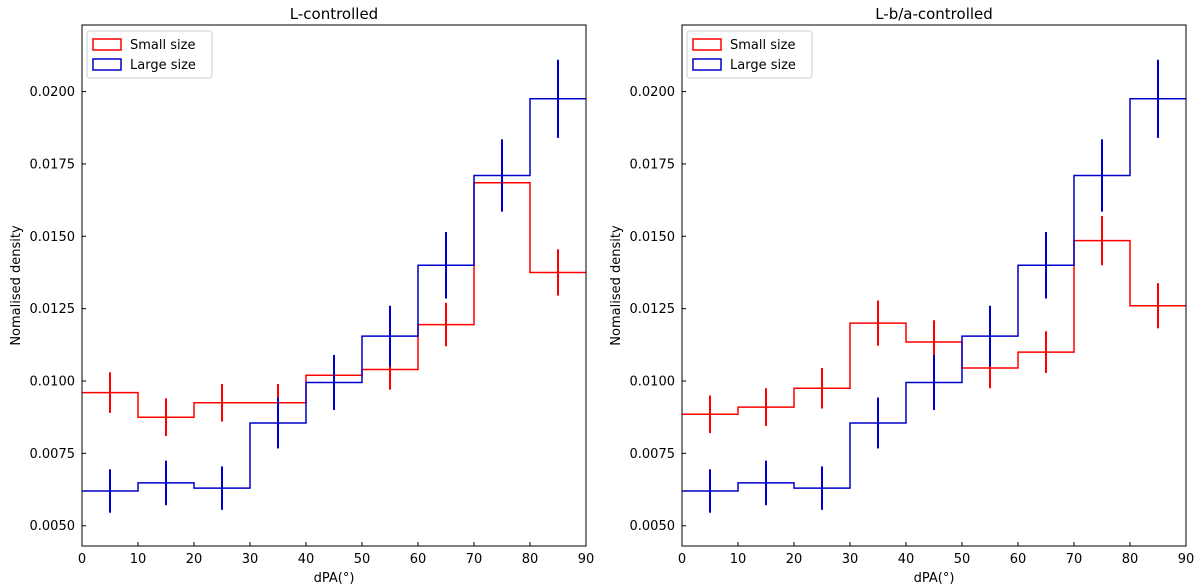  Describe the element at coordinates (934, 14) in the screenshot. I see `chart-title: L-b/a-controlled` at that location.